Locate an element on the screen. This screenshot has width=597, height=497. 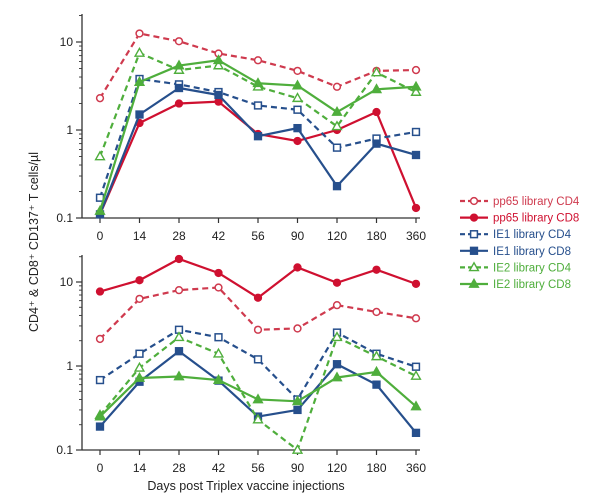
legend-label: IE1 library CD8 is located at coordinates (532, 252).